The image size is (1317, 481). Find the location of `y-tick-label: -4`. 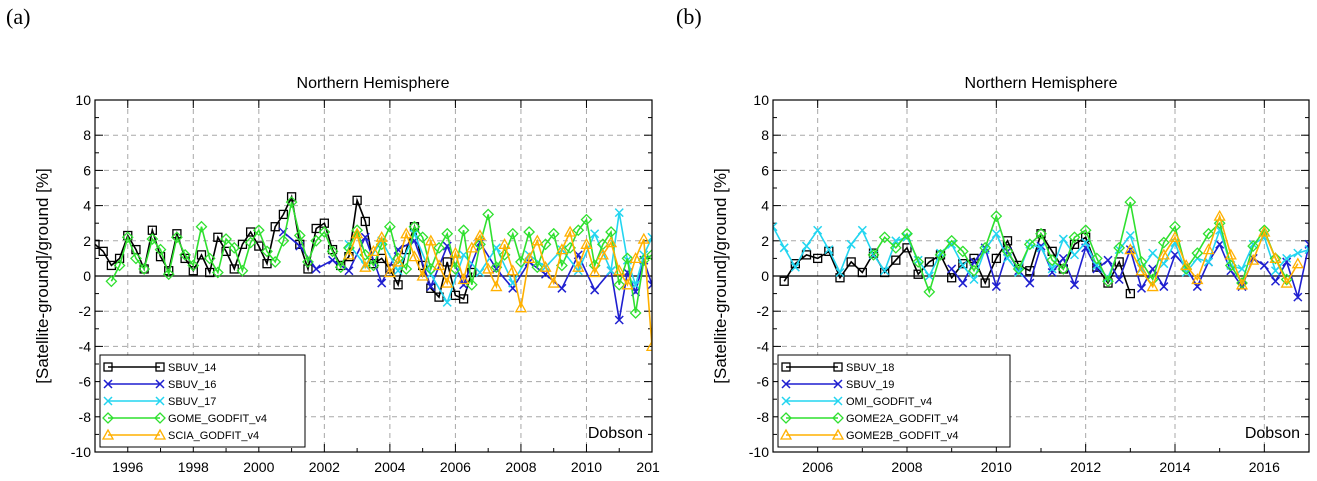

y-tick-label: -4 is located at coordinates (85, 346).